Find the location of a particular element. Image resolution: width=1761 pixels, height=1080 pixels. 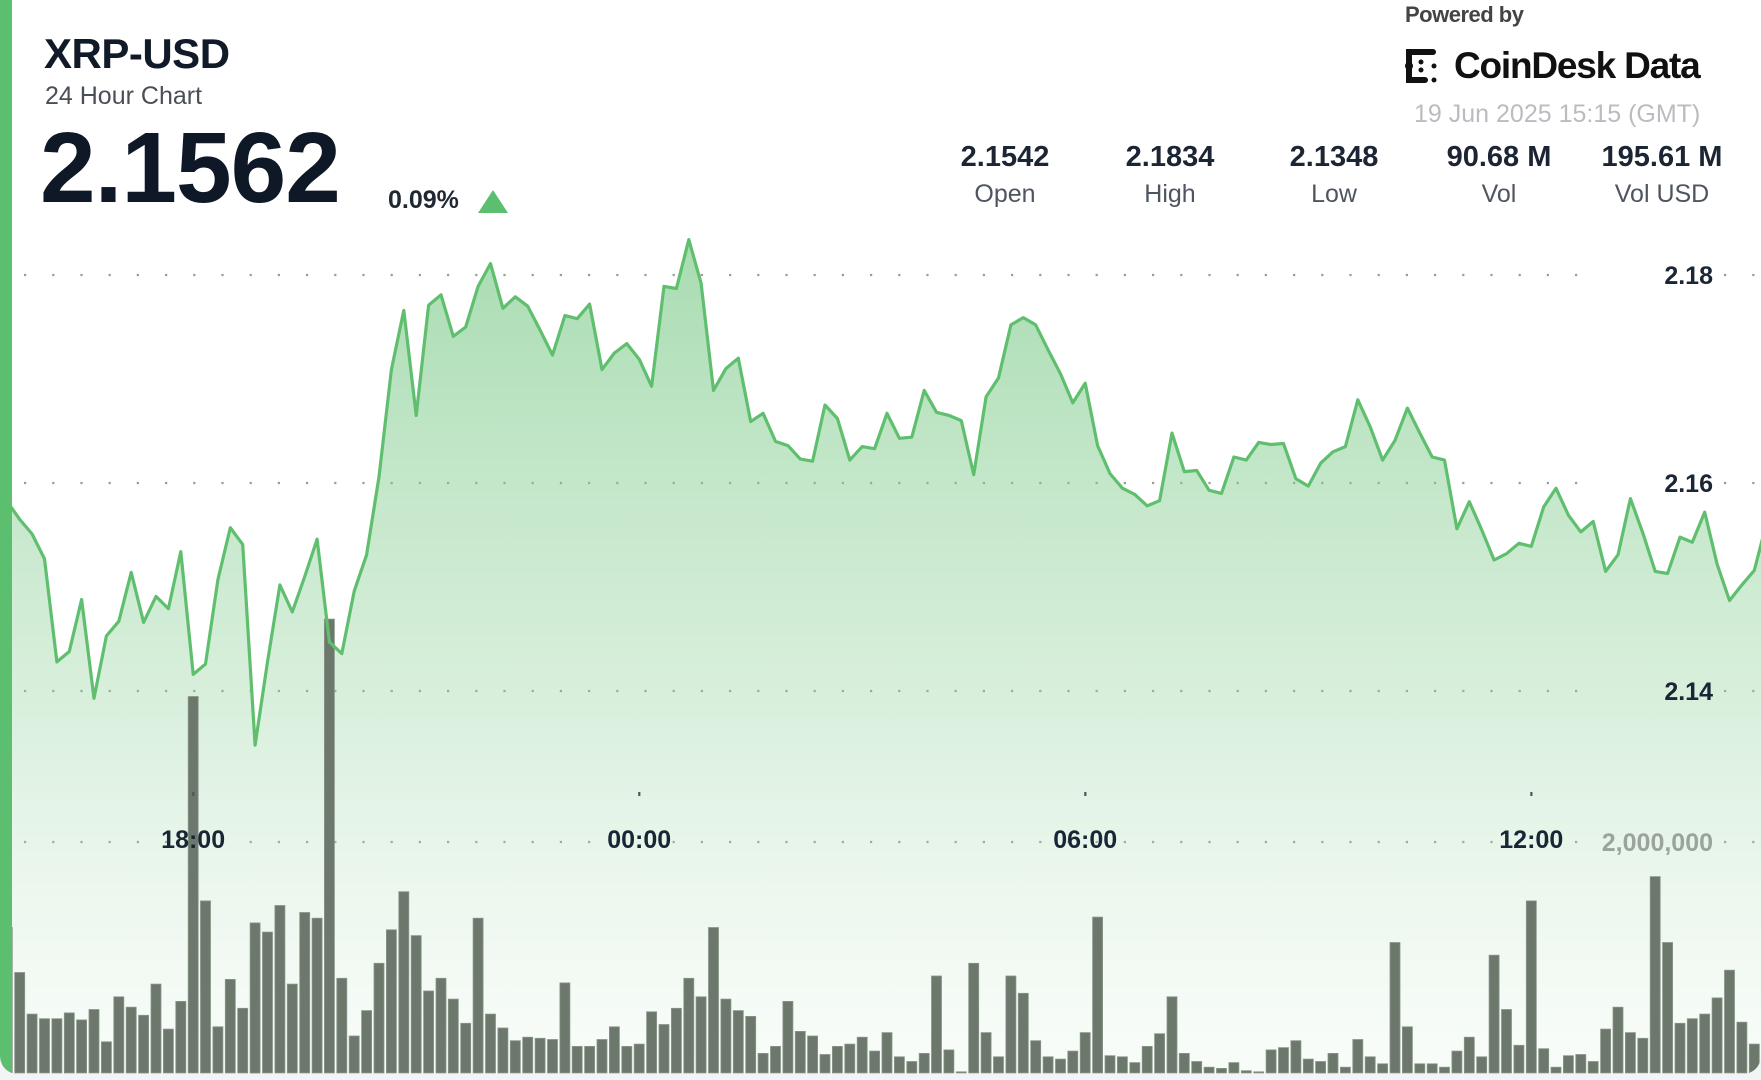

stat-open: 2.1542 Open is located at coordinates (1005, 177).